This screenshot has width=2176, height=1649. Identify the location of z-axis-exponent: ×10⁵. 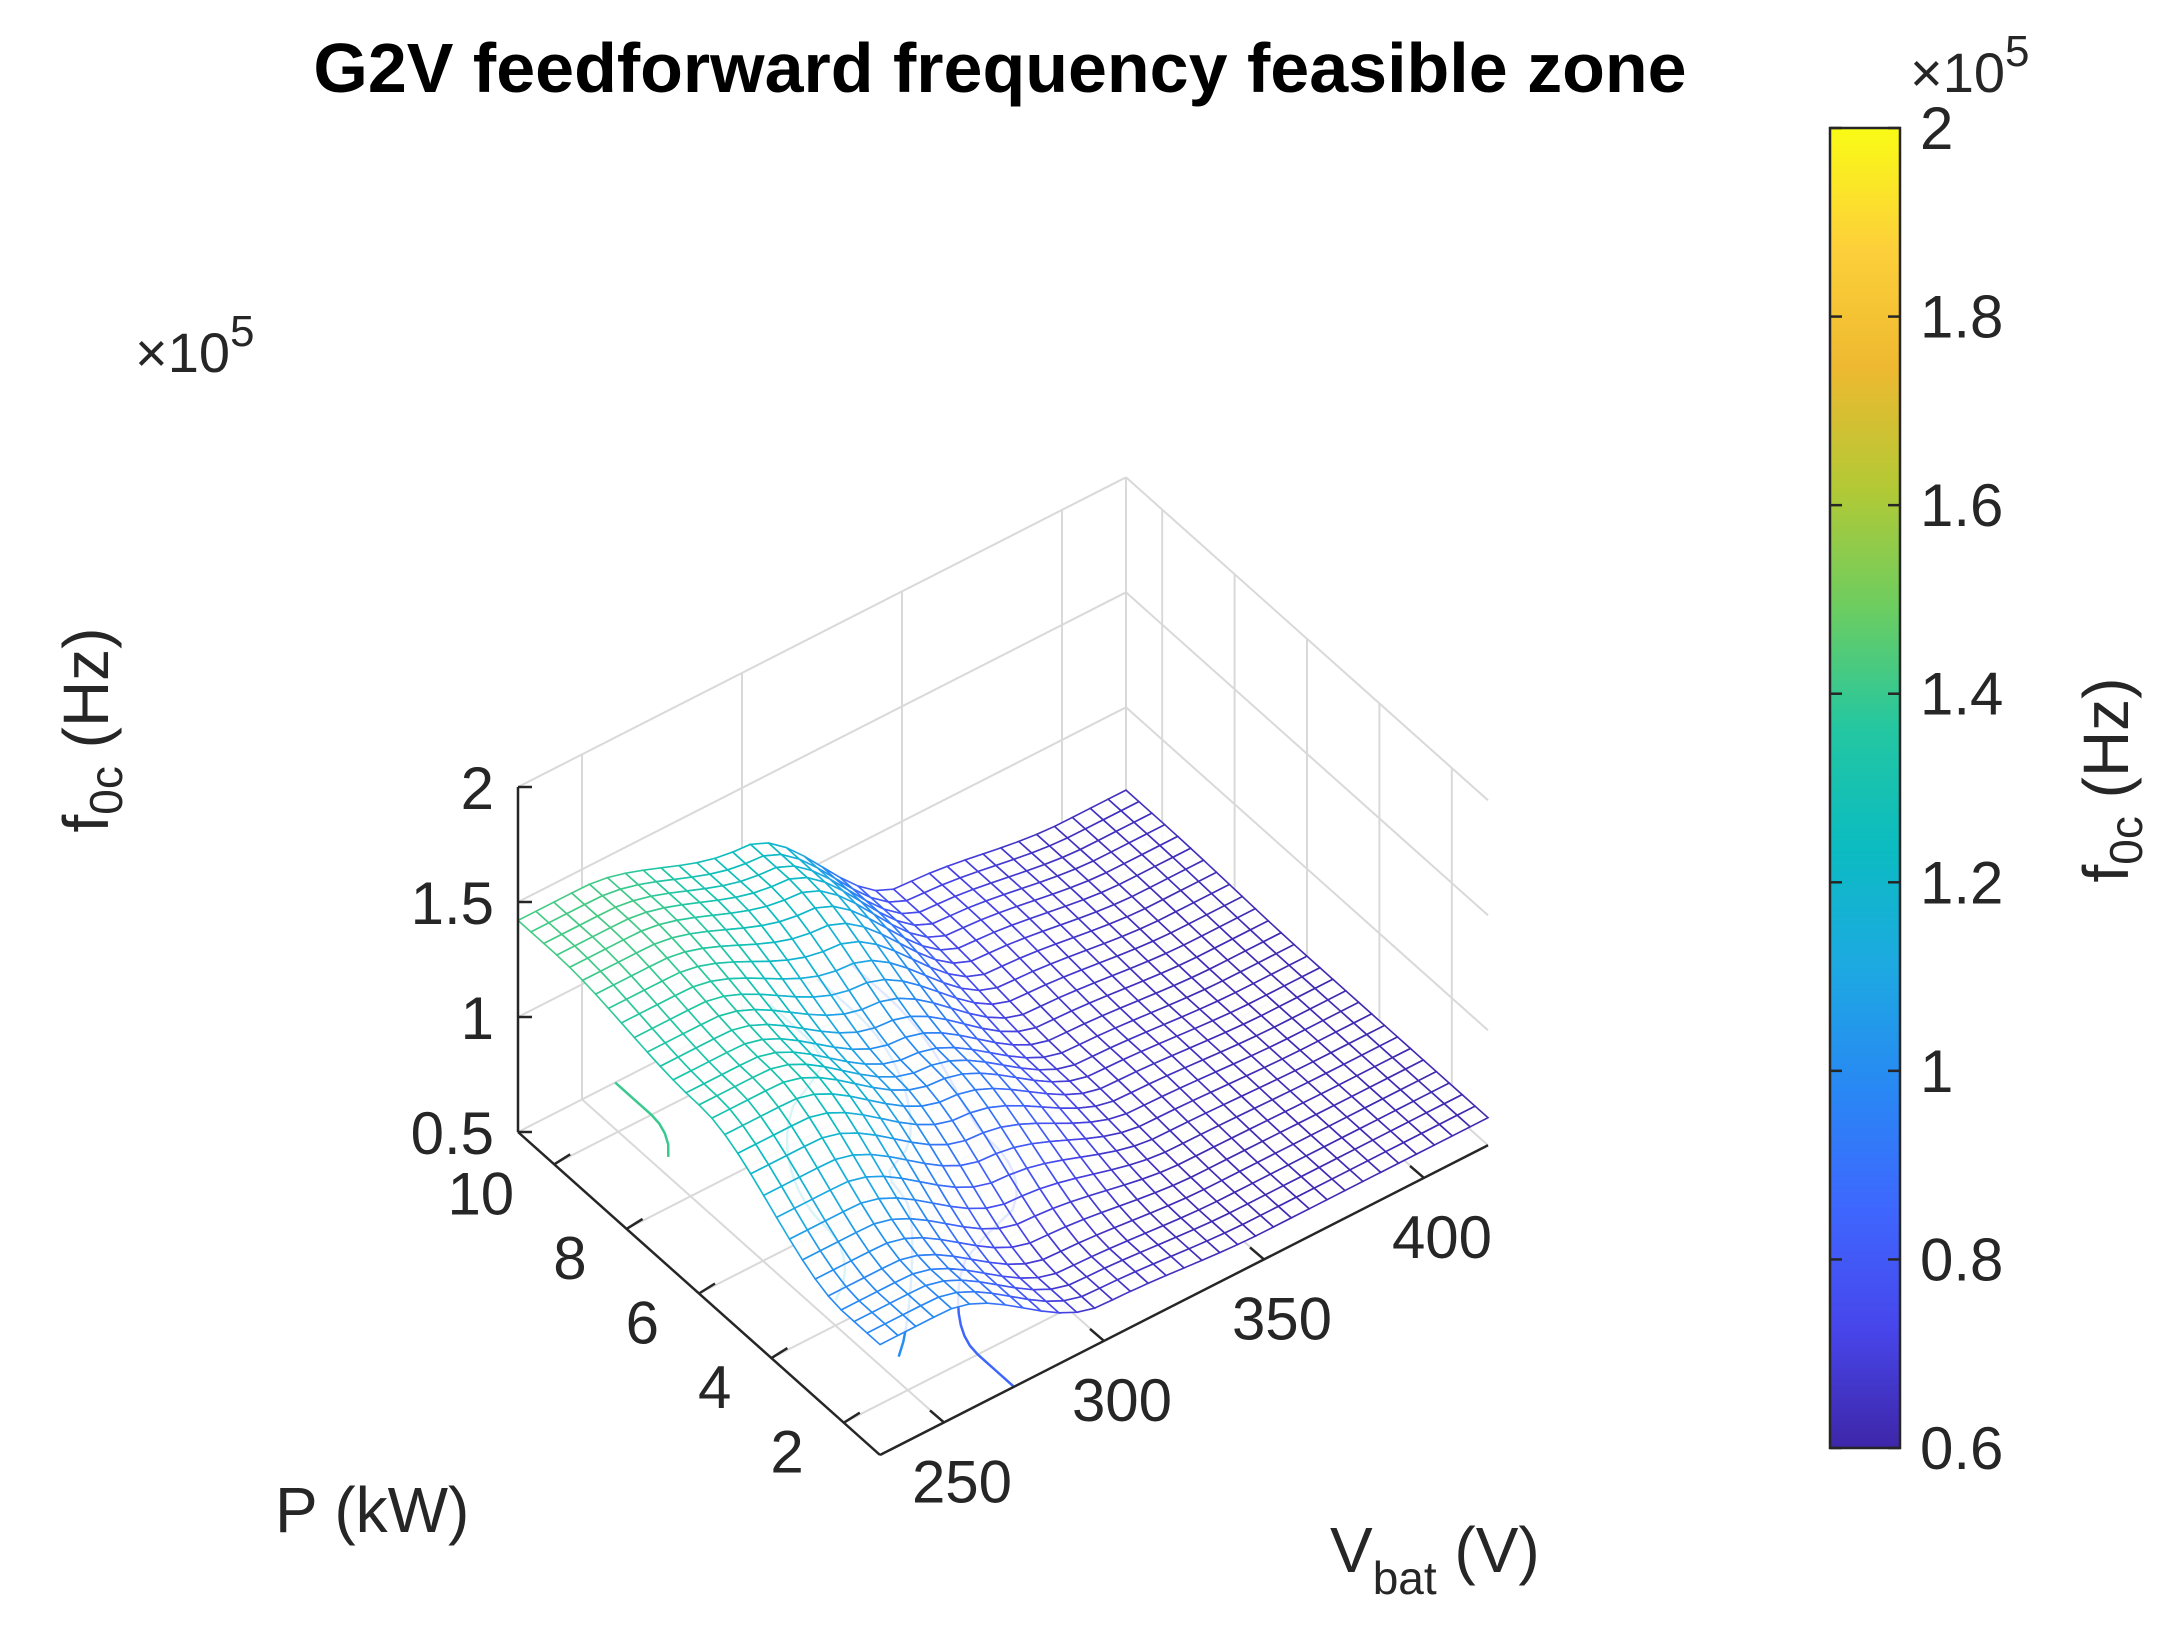
(194, 345).